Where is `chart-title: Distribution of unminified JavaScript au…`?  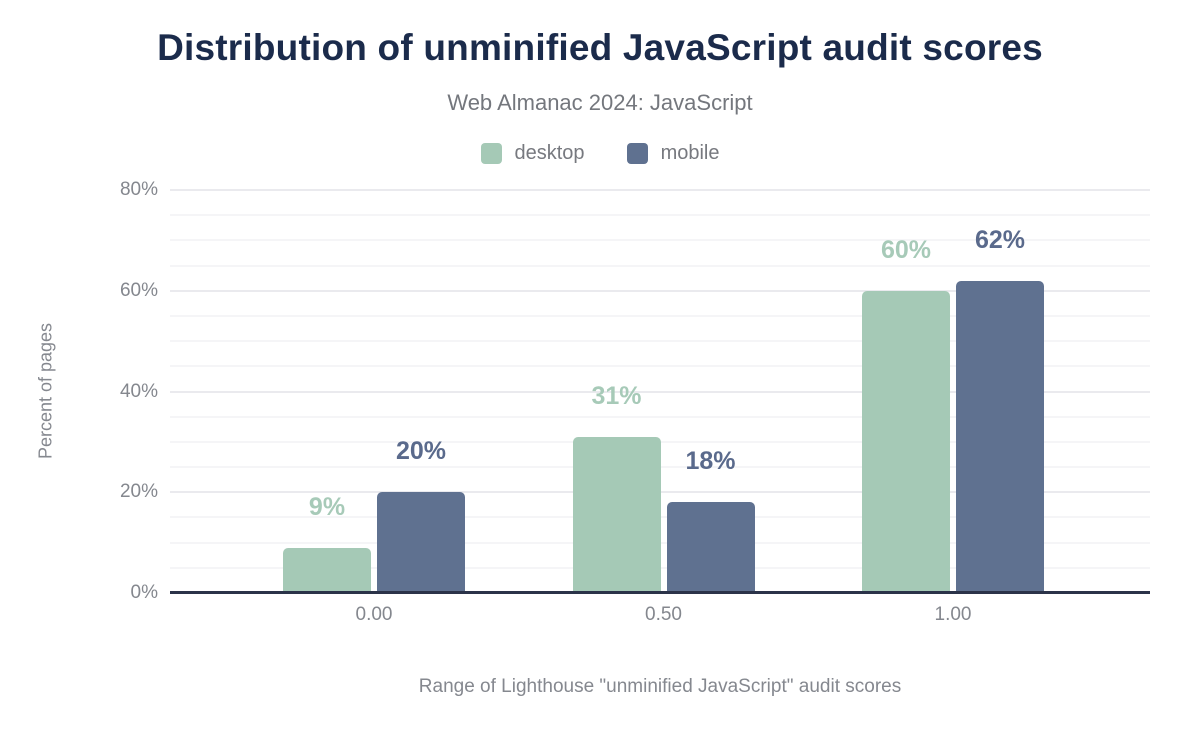
chart-title: Distribution of unminified JavaScript au… is located at coordinates (600, 47).